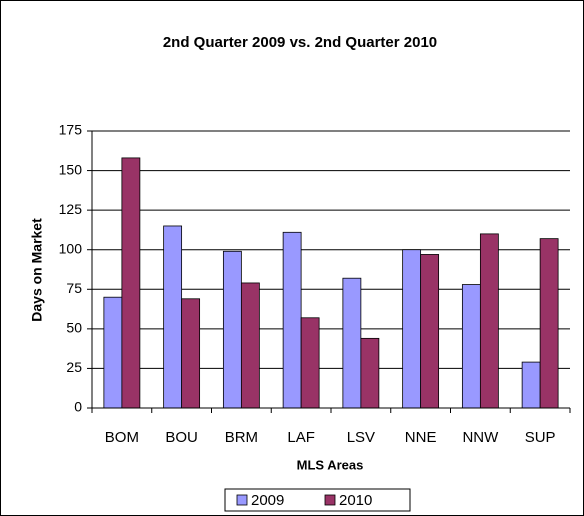 This screenshot has height=516, width=584. What do you see at coordinates (71, 169) in the screenshot?
I see `y-tick-label: 150` at bounding box center [71, 169].